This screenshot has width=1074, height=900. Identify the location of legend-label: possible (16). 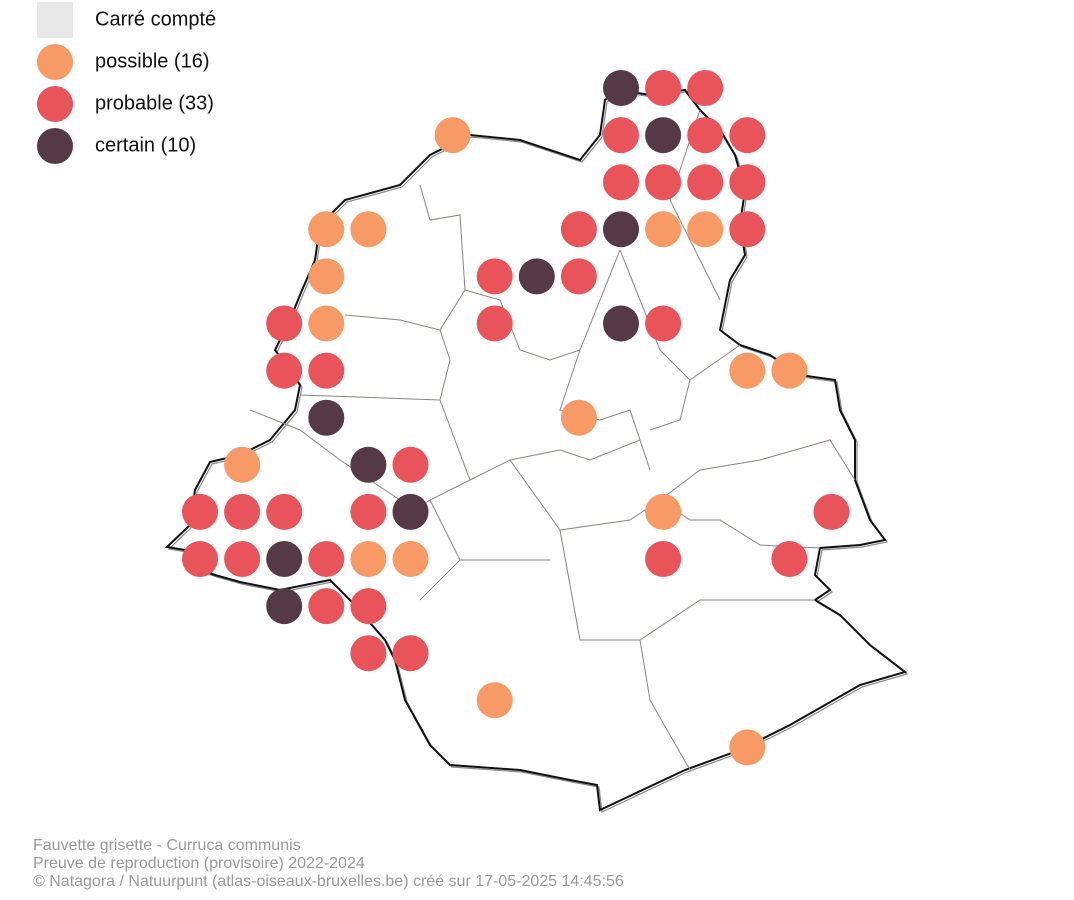
(152, 61).